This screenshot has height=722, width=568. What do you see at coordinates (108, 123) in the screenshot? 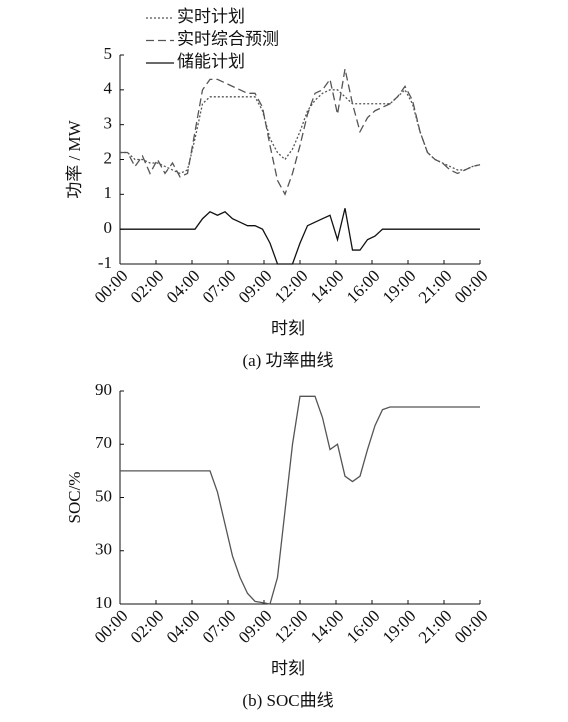
I see `y-tick-label: 3` at bounding box center [108, 123].